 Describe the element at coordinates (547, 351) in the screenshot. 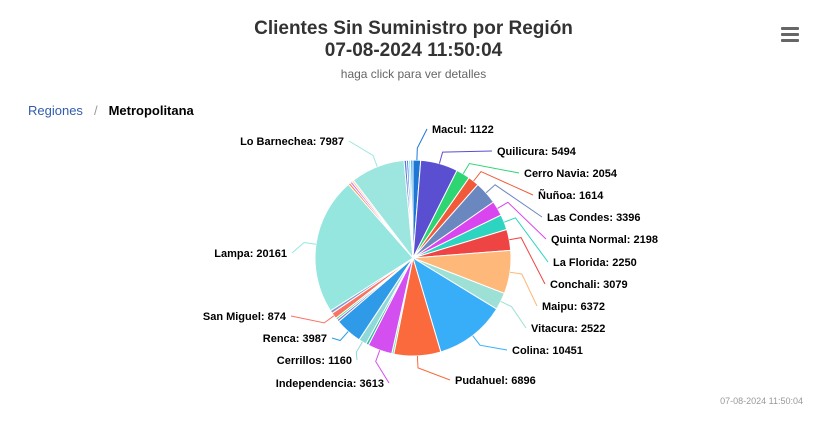

I see `data-label-colina: Colina: 10451` at that location.